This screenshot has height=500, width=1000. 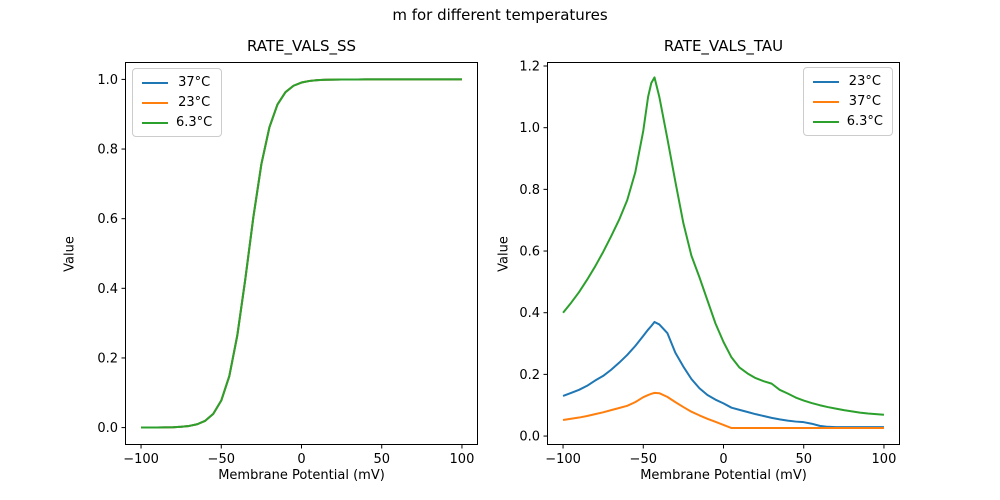 I want to click on legend-ss: 37°C 23°C 6.3°C, so click(x=177, y=102).